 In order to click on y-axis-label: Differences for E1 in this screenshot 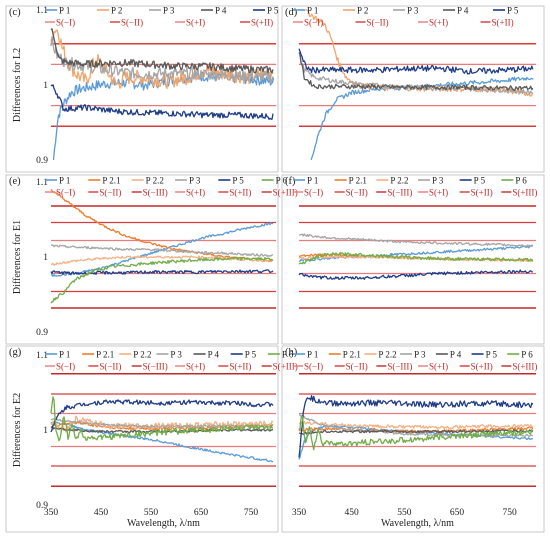, I will do `click(17, 257)`.